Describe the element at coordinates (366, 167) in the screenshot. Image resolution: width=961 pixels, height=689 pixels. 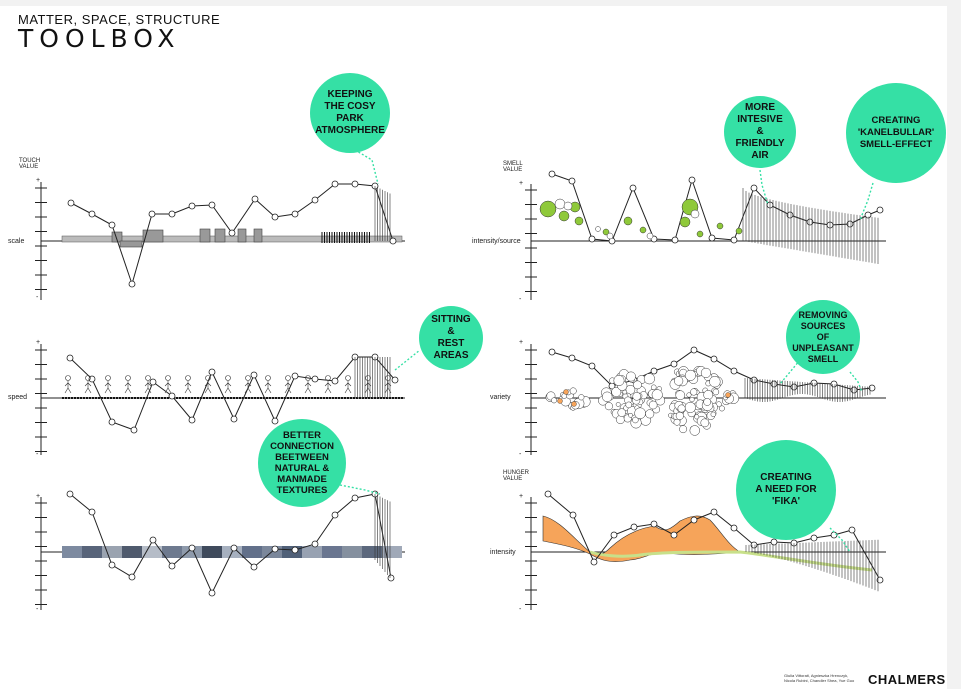
I see `touch-connector` at that location.